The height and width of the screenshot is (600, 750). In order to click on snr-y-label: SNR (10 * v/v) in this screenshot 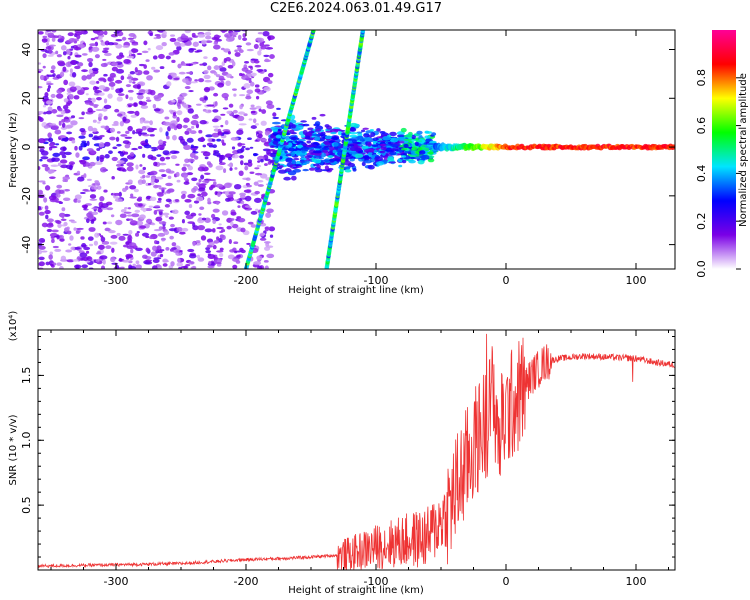, I will do `click(13, 449)`.